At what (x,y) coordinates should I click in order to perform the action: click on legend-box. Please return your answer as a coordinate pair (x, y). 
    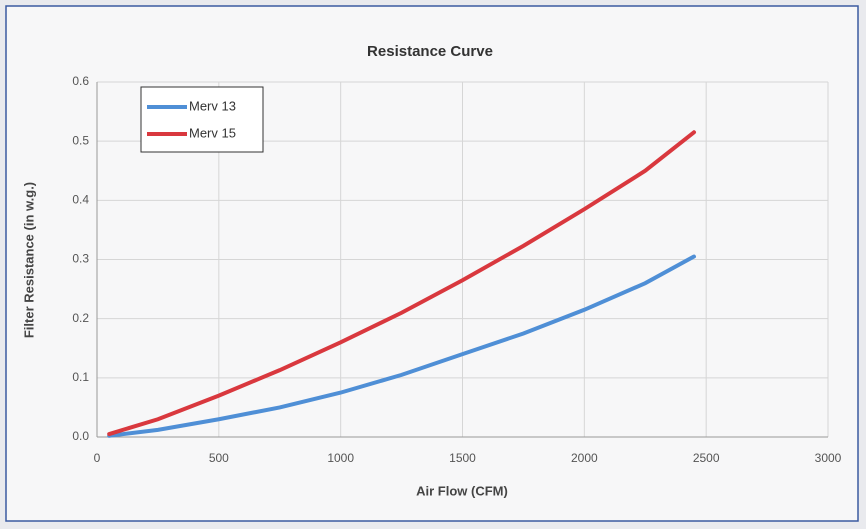
    Looking at the image, I should click on (202, 119).